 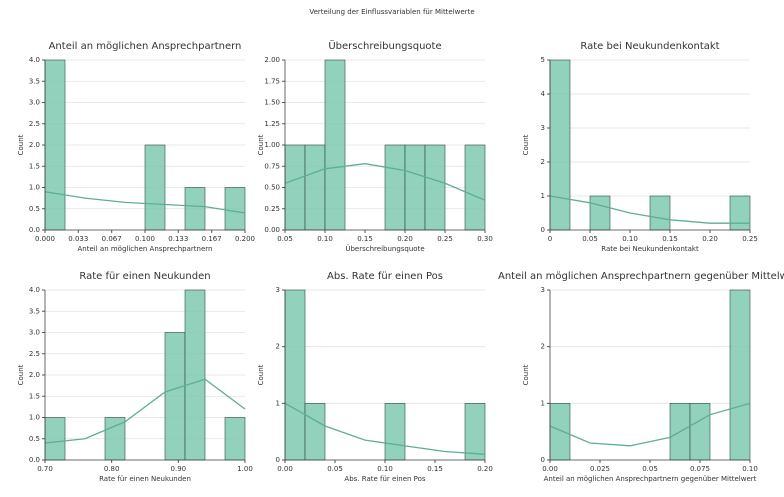 I want to click on x-tick-label: 0.100, so click(x=145, y=239).